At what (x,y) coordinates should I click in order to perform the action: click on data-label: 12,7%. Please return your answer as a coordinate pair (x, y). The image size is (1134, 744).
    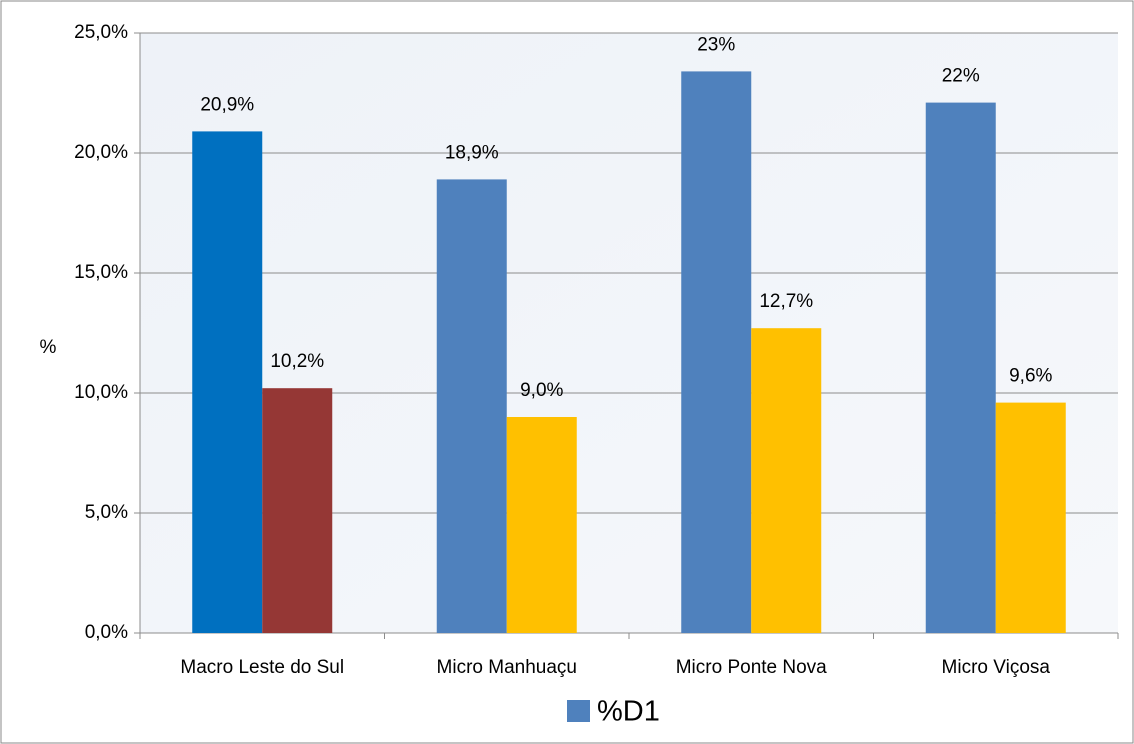
    Looking at the image, I should click on (786, 301).